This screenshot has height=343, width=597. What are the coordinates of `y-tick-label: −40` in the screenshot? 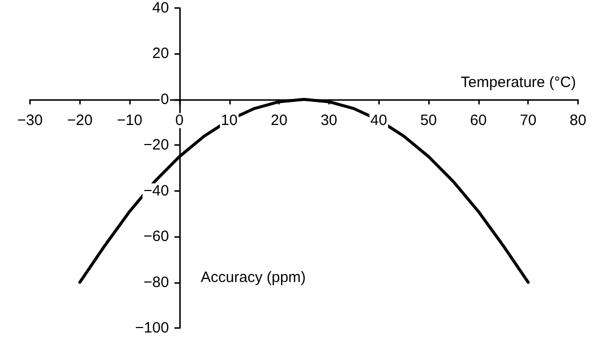 It's located at (156, 191).